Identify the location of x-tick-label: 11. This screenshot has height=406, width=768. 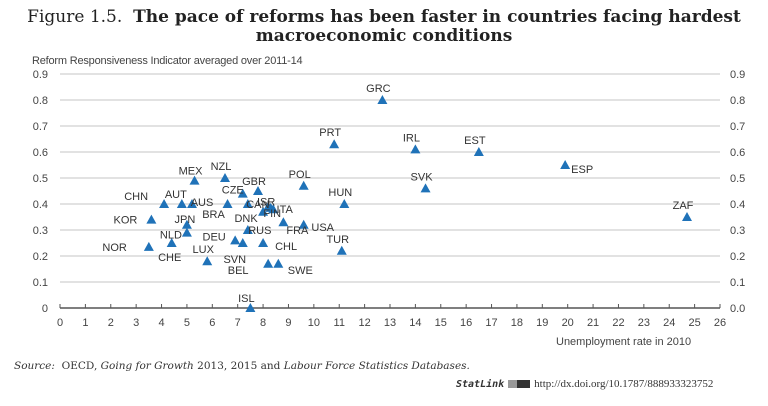
(339, 323).